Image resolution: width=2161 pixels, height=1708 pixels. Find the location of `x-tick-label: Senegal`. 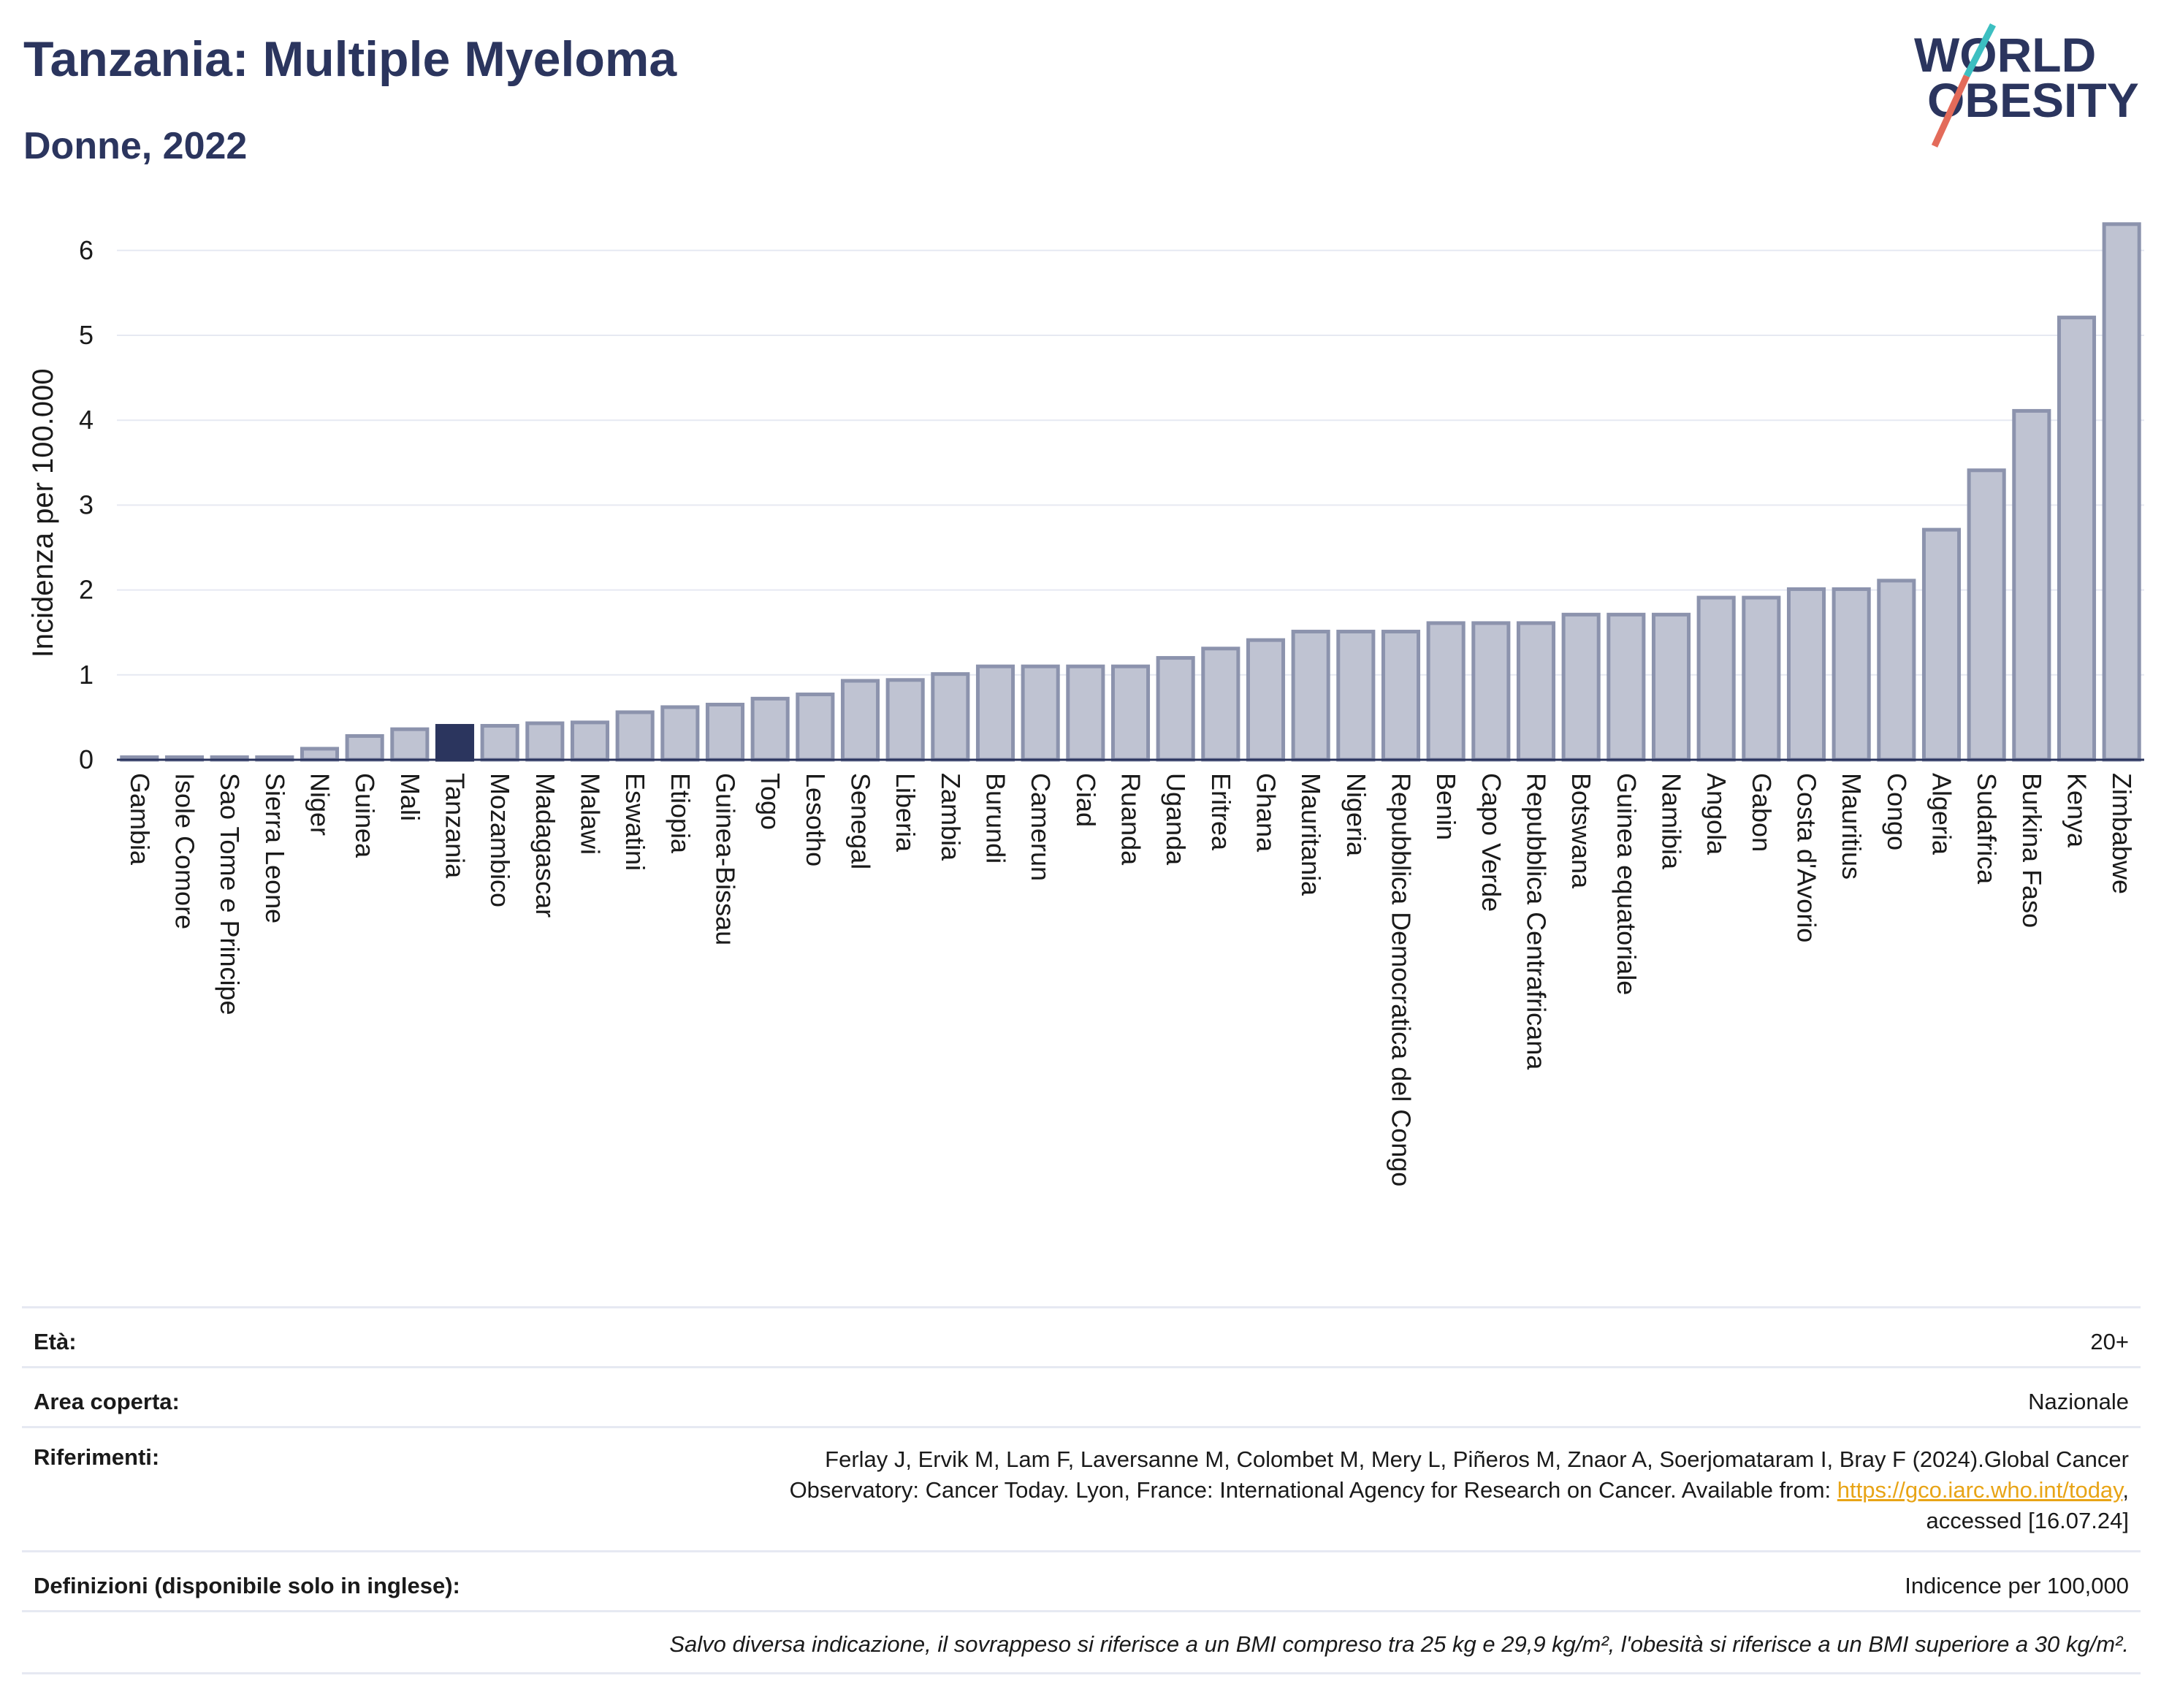

x-tick-label: Senegal is located at coordinates (861, 821).